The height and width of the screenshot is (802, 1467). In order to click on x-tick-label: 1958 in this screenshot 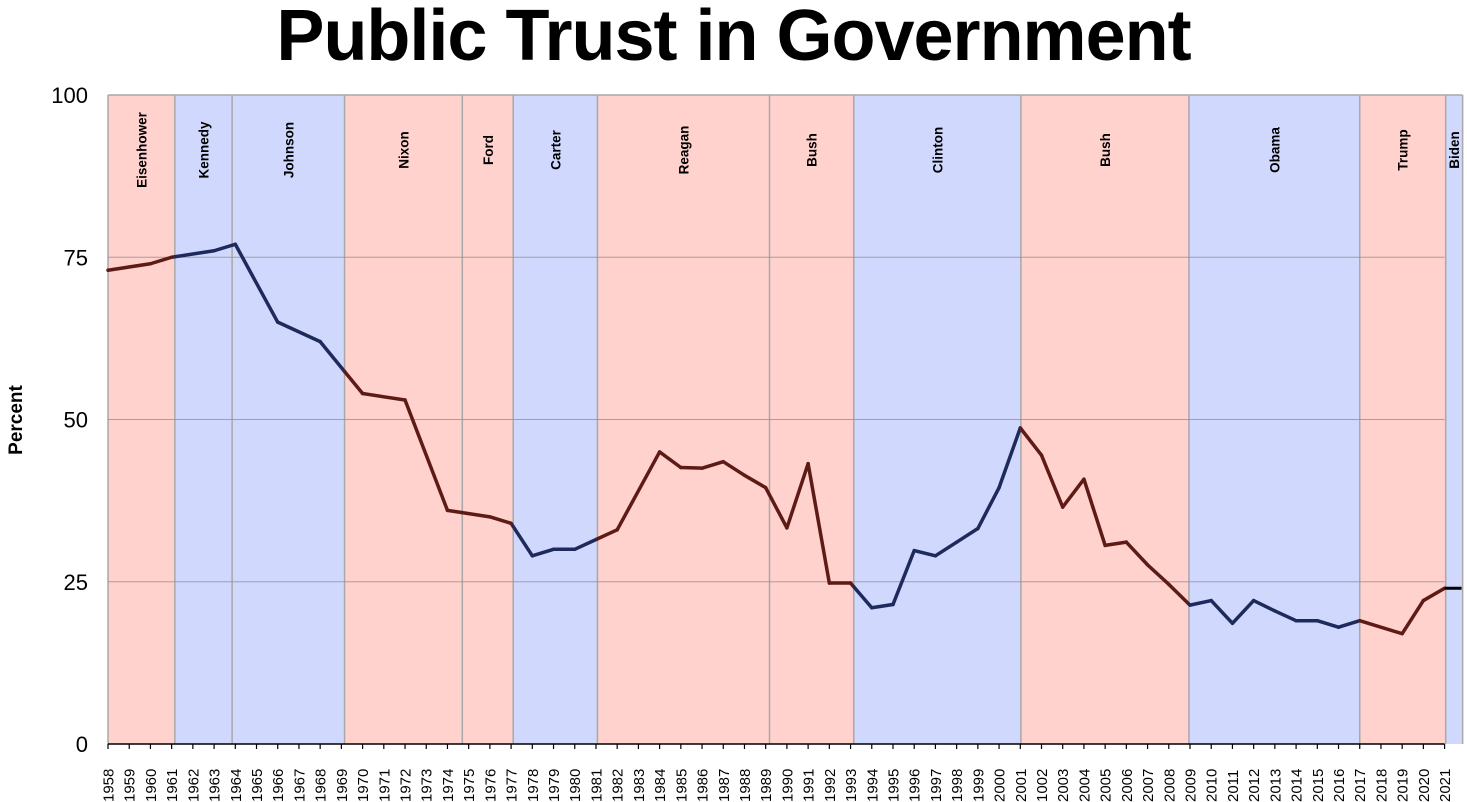, I will do `click(109, 785)`.